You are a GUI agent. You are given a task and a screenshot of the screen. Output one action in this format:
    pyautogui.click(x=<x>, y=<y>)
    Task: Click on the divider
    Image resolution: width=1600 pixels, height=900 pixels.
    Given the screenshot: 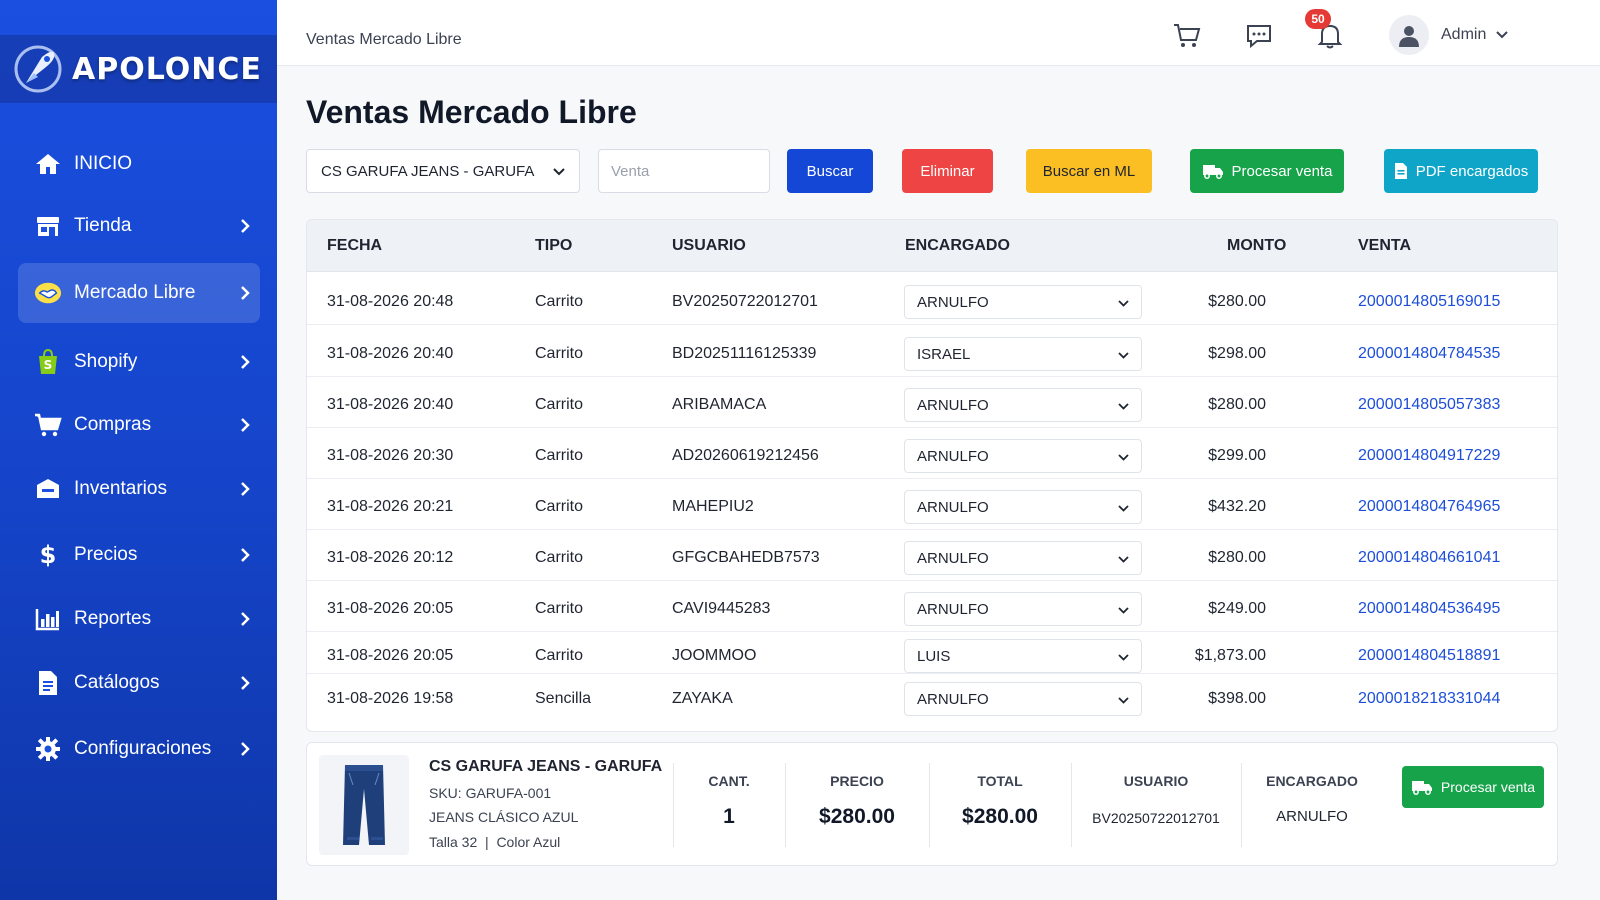 What is the action you would take?
    pyautogui.click(x=929, y=805)
    